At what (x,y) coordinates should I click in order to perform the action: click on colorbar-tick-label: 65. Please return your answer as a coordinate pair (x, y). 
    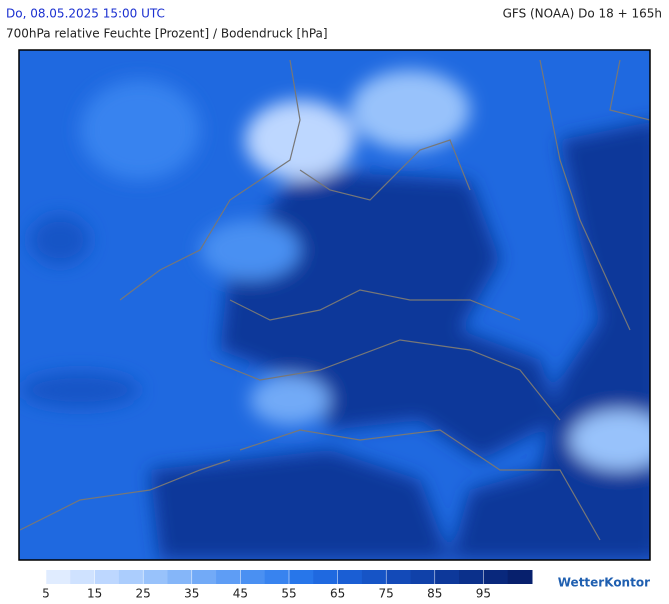
    Looking at the image, I should click on (337, 594).